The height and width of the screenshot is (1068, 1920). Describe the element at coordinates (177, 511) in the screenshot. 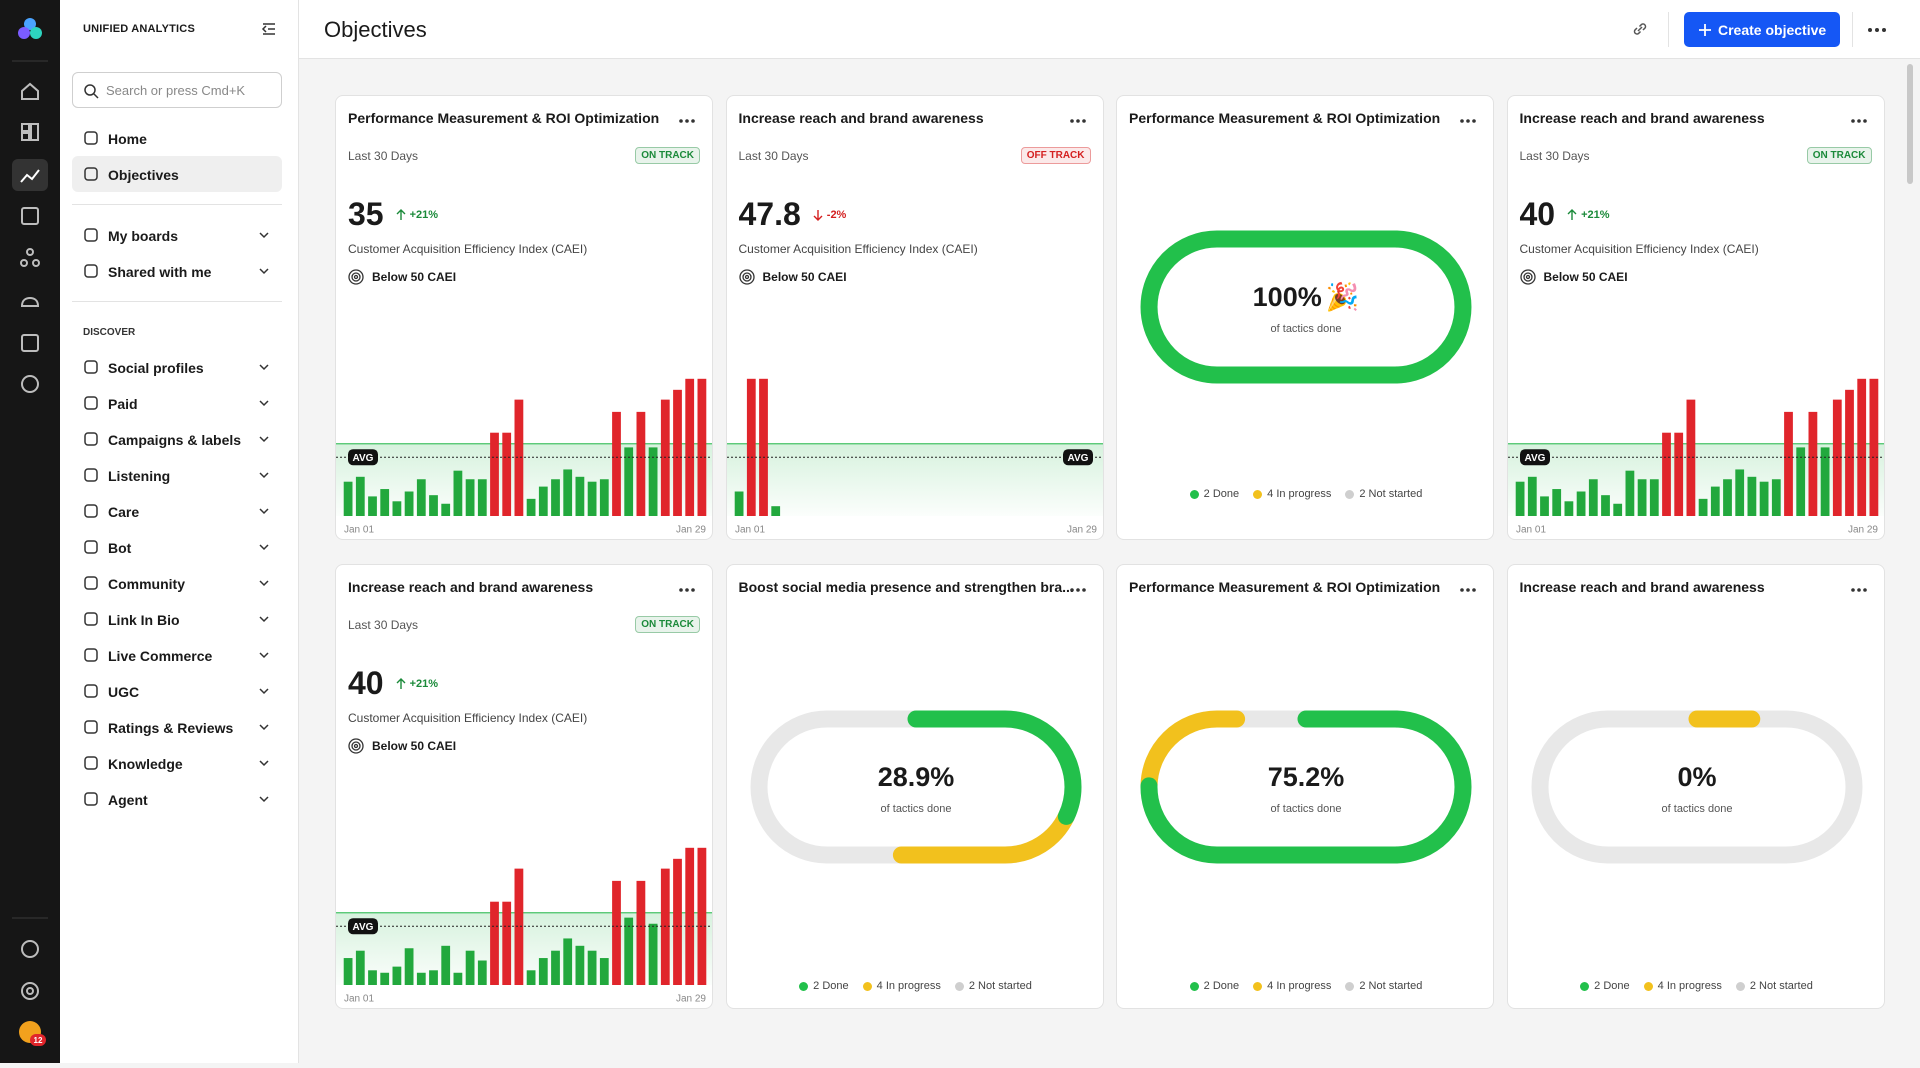

I see `nav-item: Care` at that location.